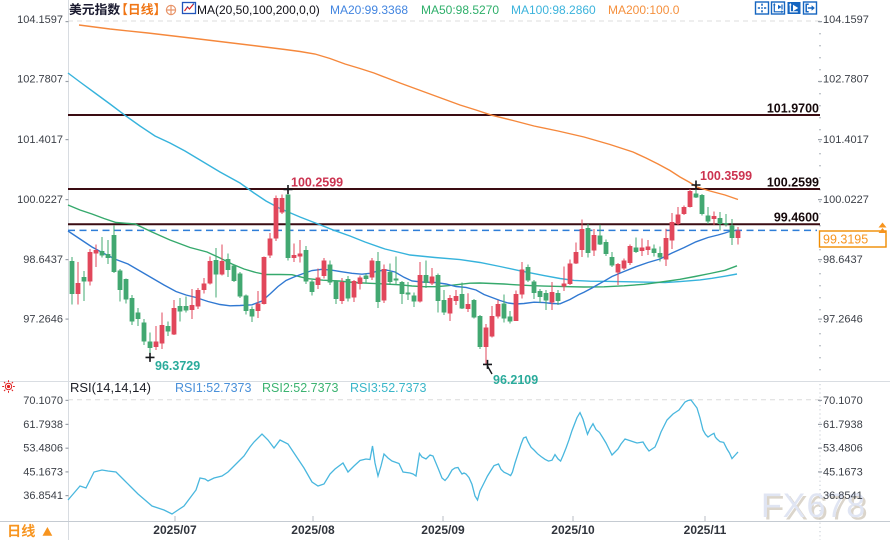 Image resolution: width=890 pixels, height=540 pixels. What do you see at coordinates (313, 530) in the screenshot?
I see `svg-text: 2025/08` at bounding box center [313, 530].